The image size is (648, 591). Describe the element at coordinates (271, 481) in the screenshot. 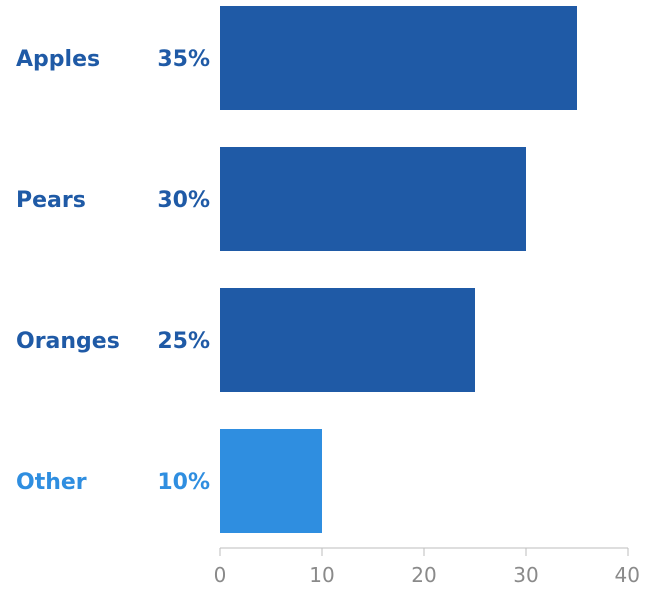

I see `bar-other` at that location.